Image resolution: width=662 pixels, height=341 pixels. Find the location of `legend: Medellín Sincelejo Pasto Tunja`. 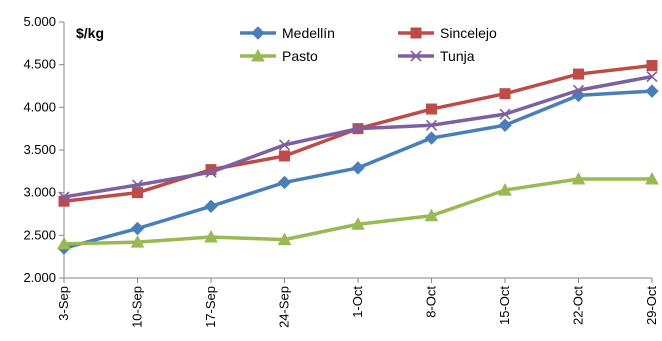

legend: Medellín Sincelejo Pasto Tunja is located at coordinates (368, 44).